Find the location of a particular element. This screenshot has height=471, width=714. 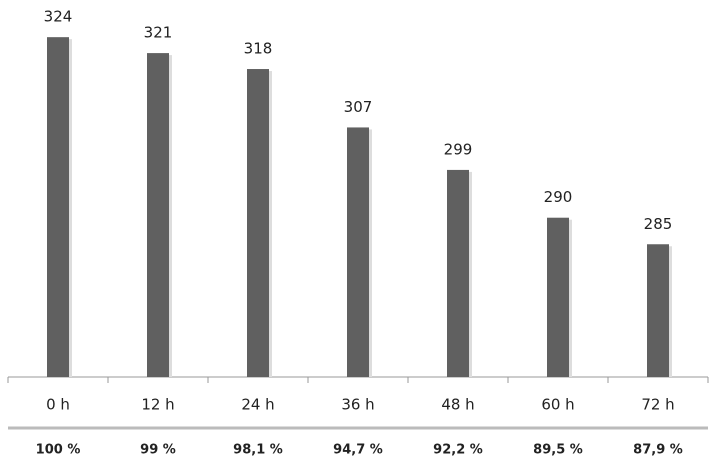

x-tick-label: 36 h is located at coordinates (357, 405).